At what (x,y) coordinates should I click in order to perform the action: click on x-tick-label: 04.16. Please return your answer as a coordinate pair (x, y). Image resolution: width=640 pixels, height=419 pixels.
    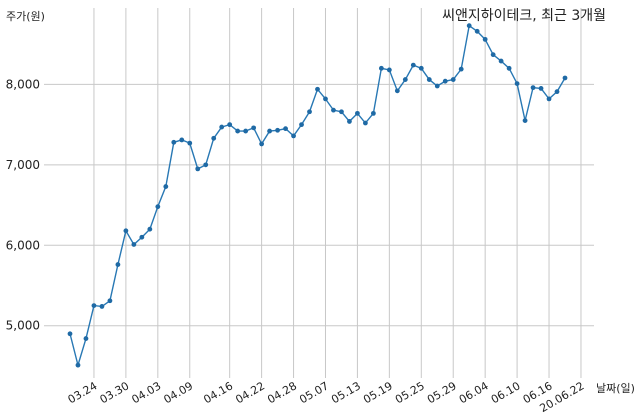
    Looking at the image, I should click on (218, 392).